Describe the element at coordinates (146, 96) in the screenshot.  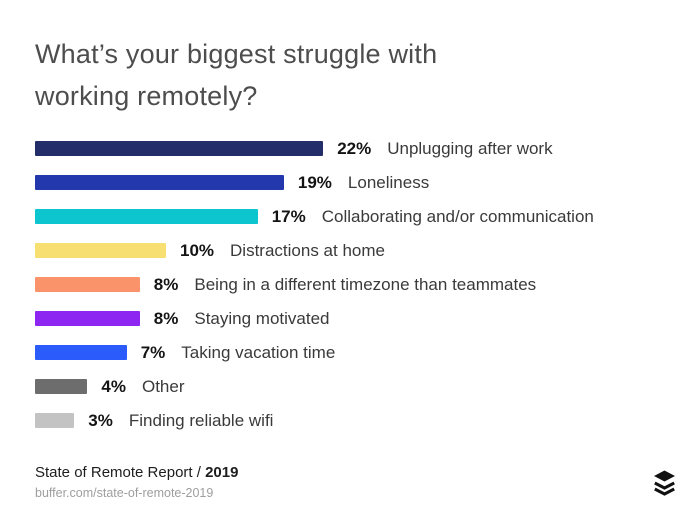
I see `page-title-line-2: working remotely?` at that location.